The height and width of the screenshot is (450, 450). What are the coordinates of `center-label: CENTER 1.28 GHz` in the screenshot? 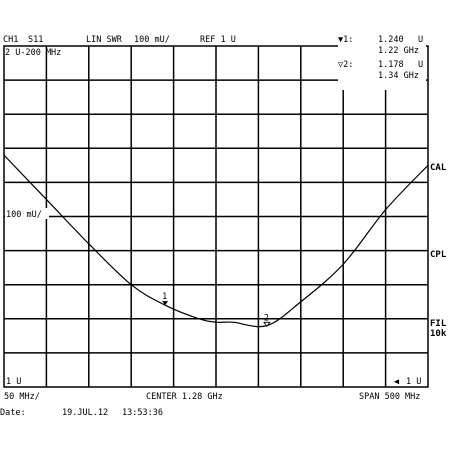 It's located at (184, 397).